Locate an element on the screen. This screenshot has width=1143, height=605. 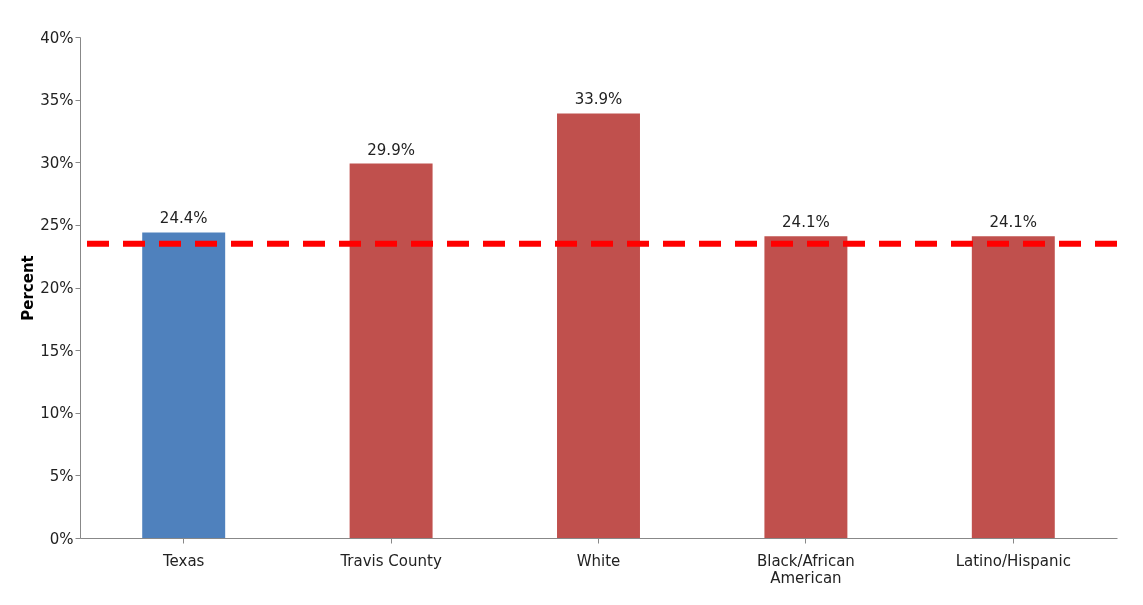
x-tick-label: Travis County is located at coordinates (390, 560).